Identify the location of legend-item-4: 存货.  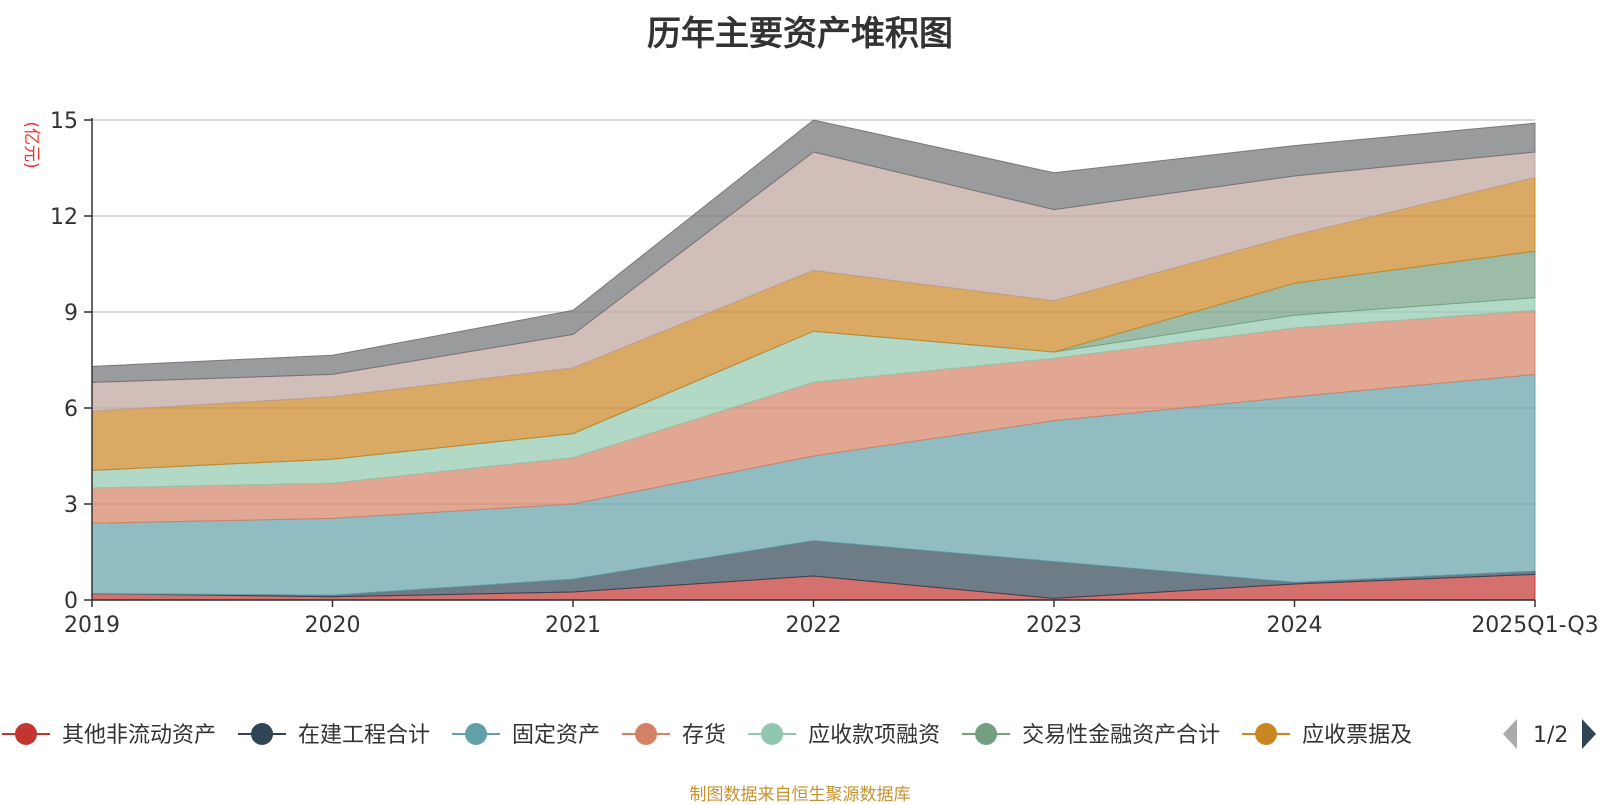
(674, 735).